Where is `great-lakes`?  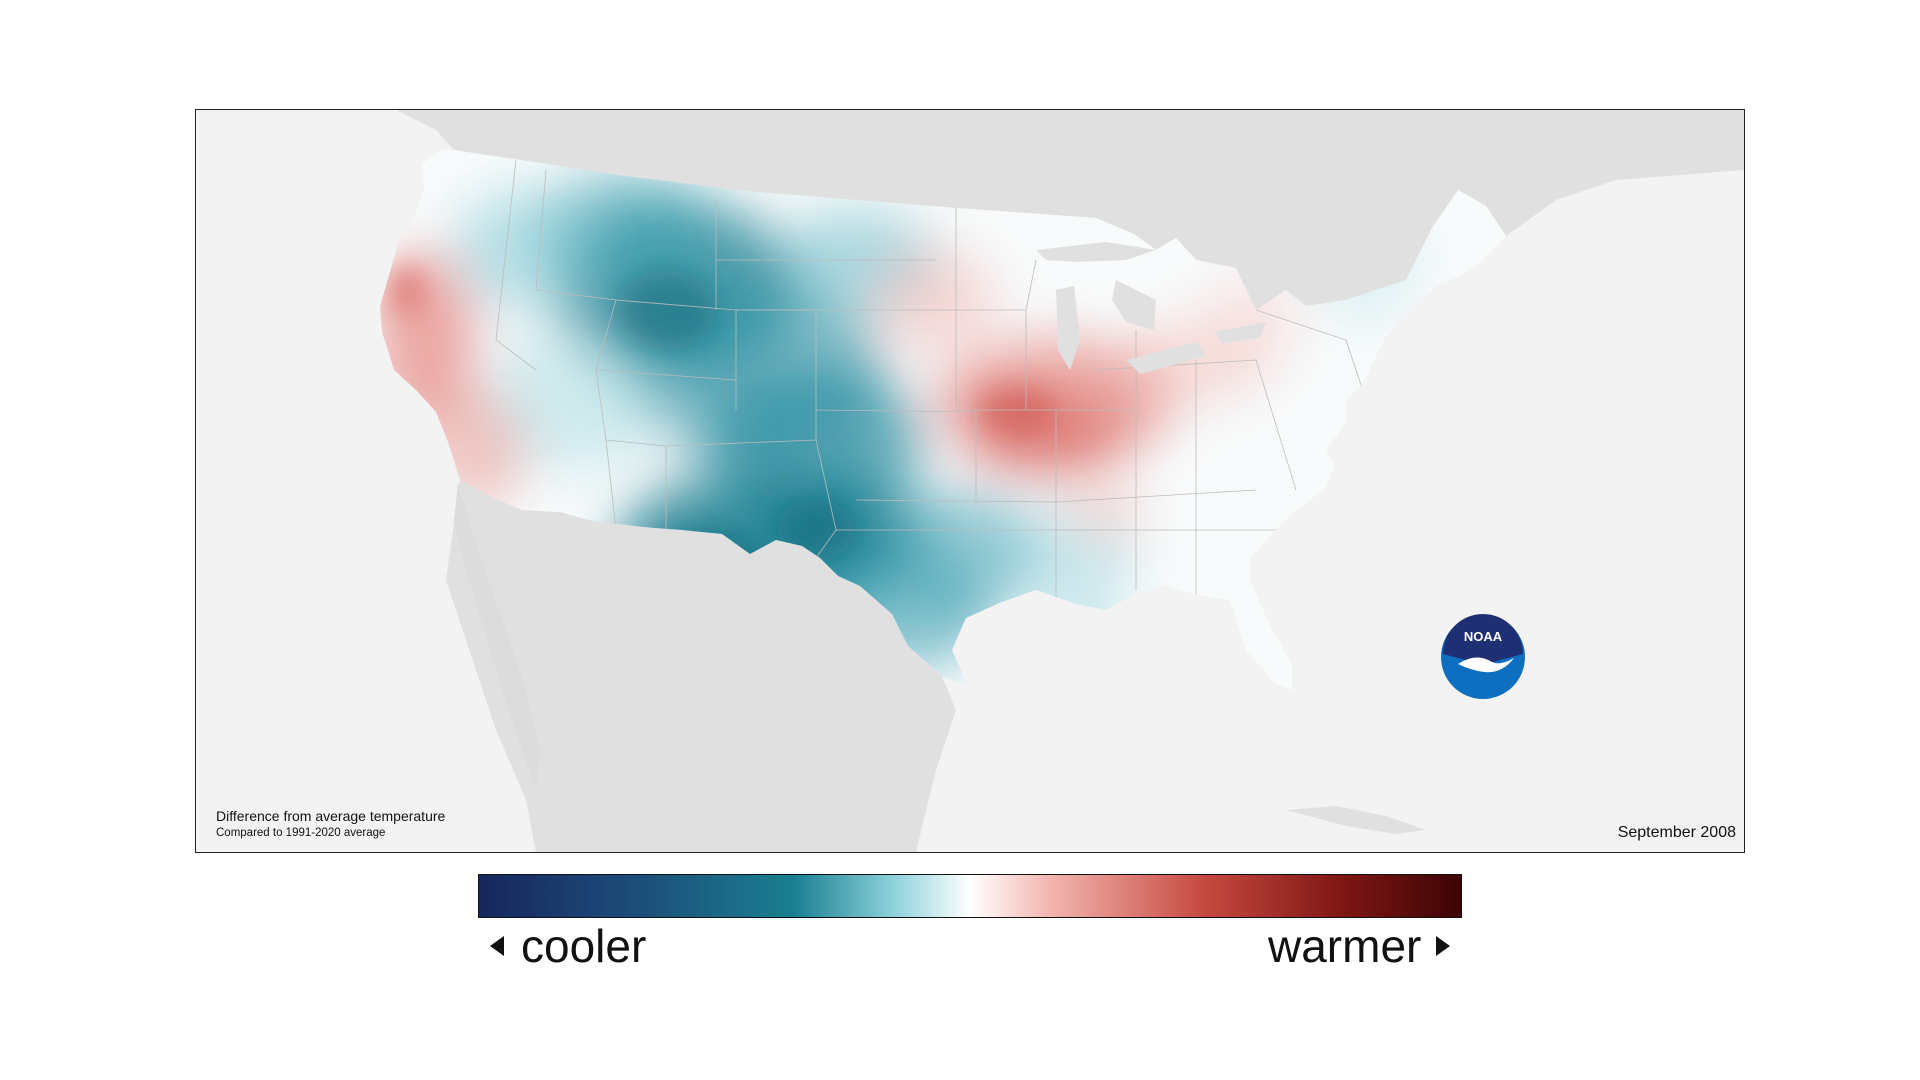 great-lakes is located at coordinates (1151, 308).